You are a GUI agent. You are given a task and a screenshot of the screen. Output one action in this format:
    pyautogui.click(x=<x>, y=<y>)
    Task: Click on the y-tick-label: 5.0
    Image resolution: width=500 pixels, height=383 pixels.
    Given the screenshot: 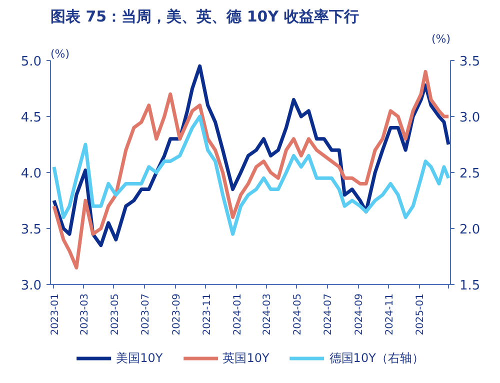 What is the action you would take?
    pyautogui.click(x=31, y=62)
    